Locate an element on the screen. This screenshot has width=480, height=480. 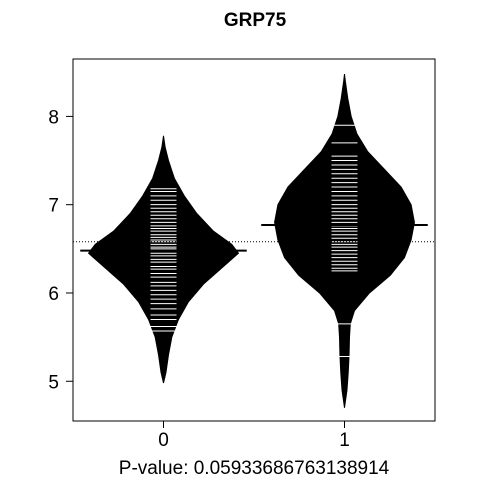
x-tick-label-0: 0 is located at coordinates (163, 440).